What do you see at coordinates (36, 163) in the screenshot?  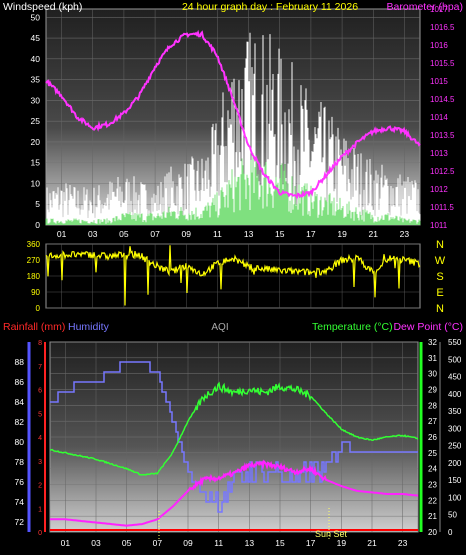 I see `windspeed-tick-label: 15` at bounding box center [36, 163].